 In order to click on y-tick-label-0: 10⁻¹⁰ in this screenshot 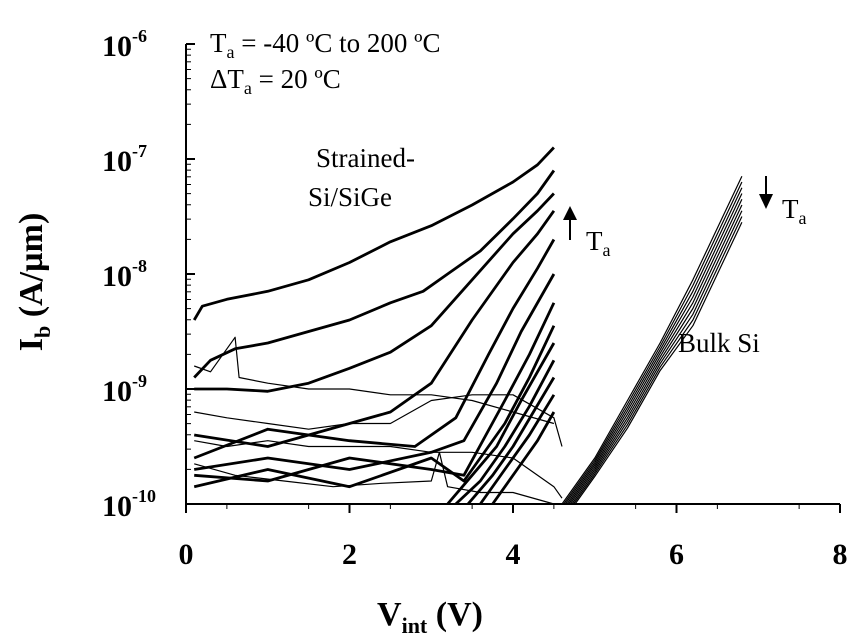, I will do `click(129, 504)`.